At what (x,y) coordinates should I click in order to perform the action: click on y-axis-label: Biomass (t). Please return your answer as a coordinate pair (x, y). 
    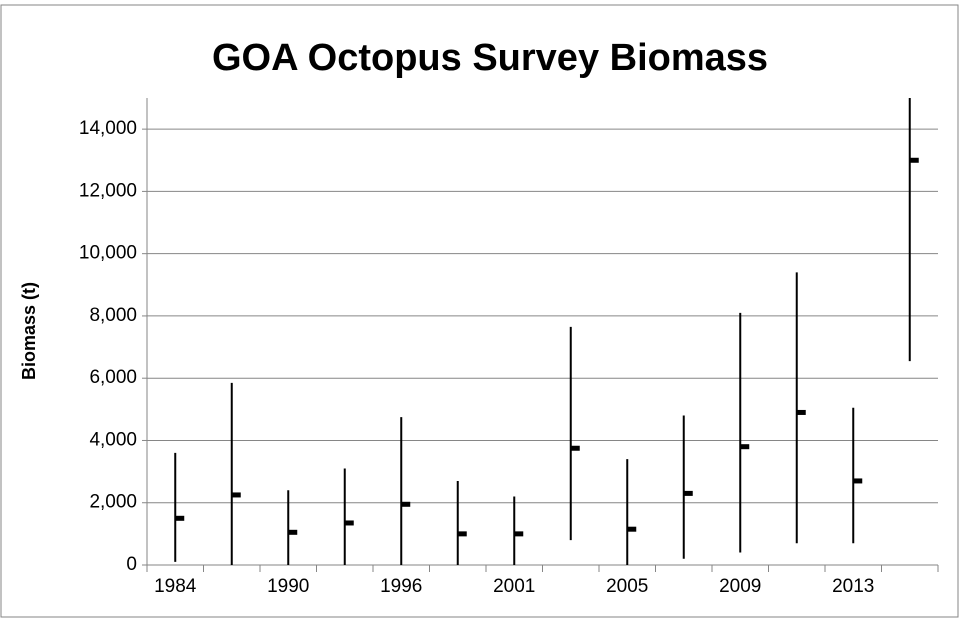
    Looking at the image, I should click on (29, 331).